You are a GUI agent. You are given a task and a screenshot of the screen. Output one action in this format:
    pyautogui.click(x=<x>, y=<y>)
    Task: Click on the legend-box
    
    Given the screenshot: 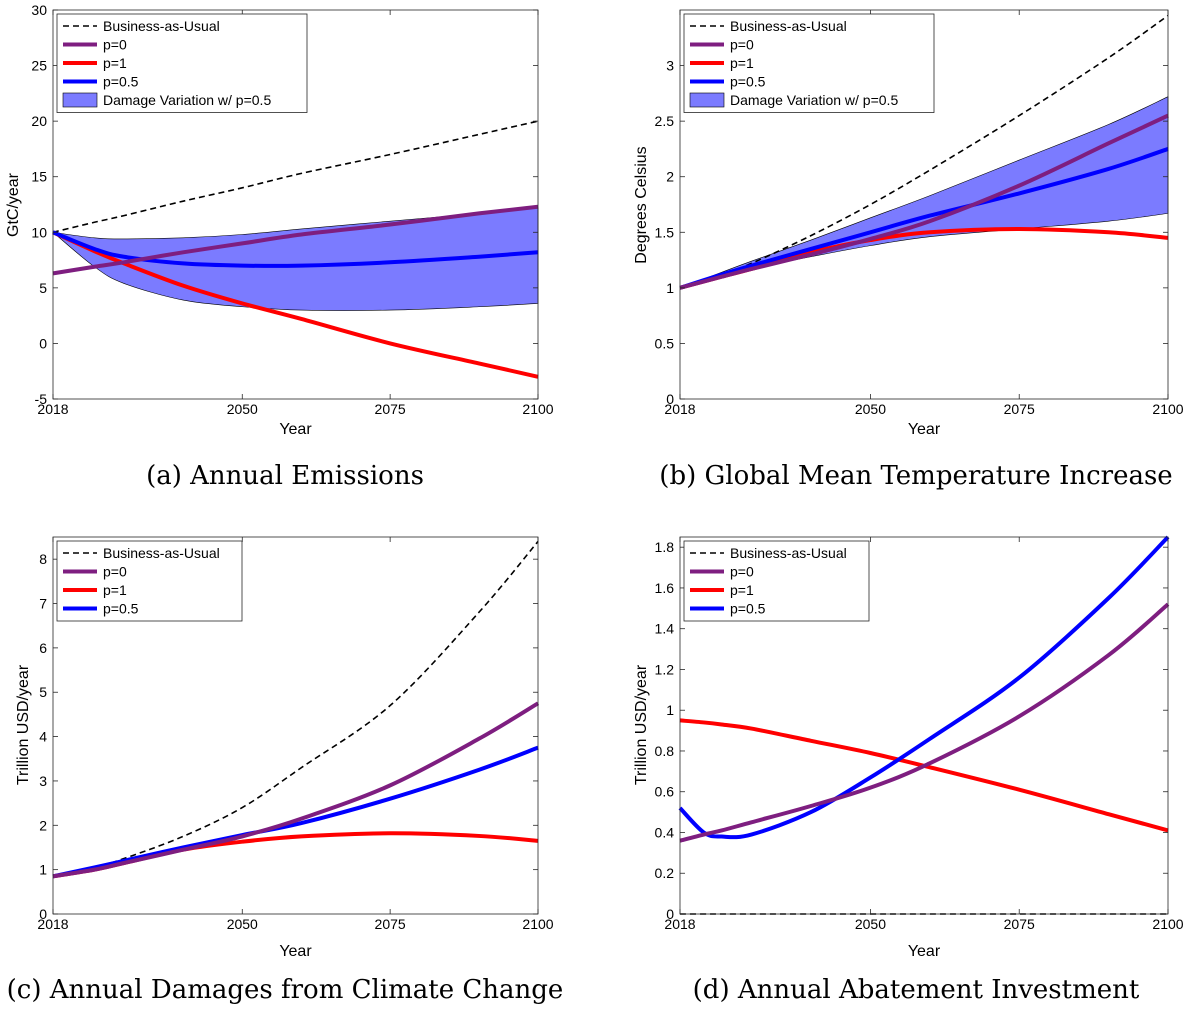 What is the action you would take?
    pyautogui.click(x=809, y=63)
    